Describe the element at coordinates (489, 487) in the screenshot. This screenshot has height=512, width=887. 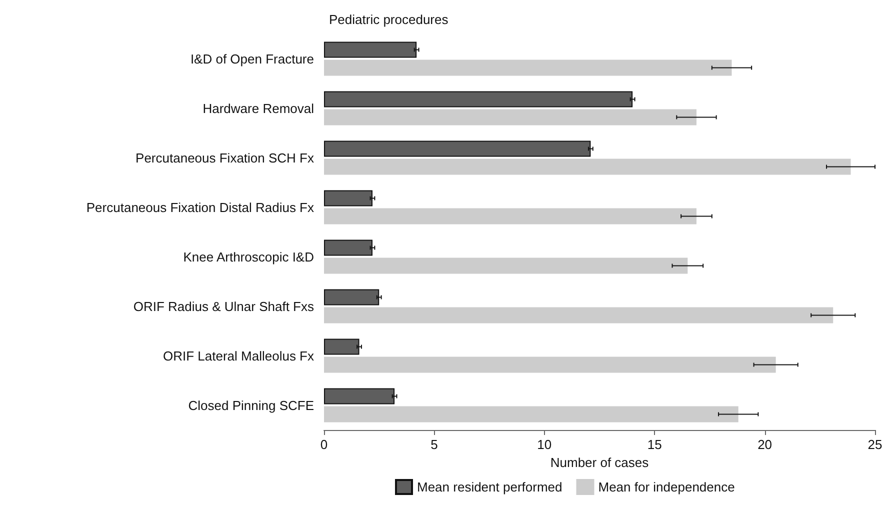
I see `legend-label: Mean resident performed` at that location.